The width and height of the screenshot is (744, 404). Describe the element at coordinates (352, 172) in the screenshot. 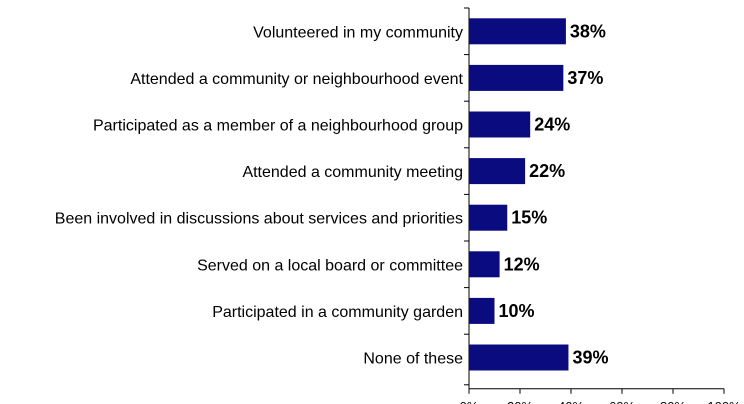

I see `category-label: Attended a community meeting` at that location.